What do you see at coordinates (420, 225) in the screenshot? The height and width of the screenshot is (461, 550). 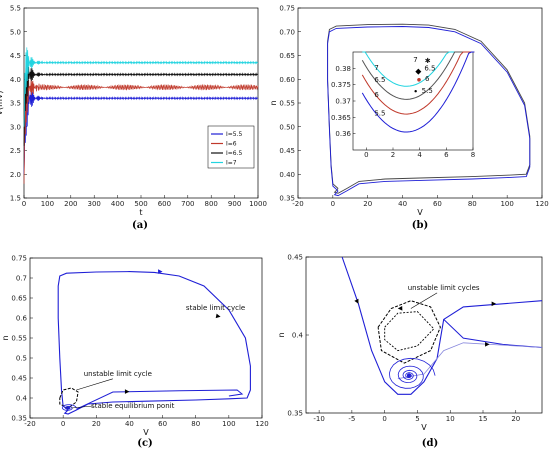 I see `panel-label-b: (b)` at bounding box center [420, 225].